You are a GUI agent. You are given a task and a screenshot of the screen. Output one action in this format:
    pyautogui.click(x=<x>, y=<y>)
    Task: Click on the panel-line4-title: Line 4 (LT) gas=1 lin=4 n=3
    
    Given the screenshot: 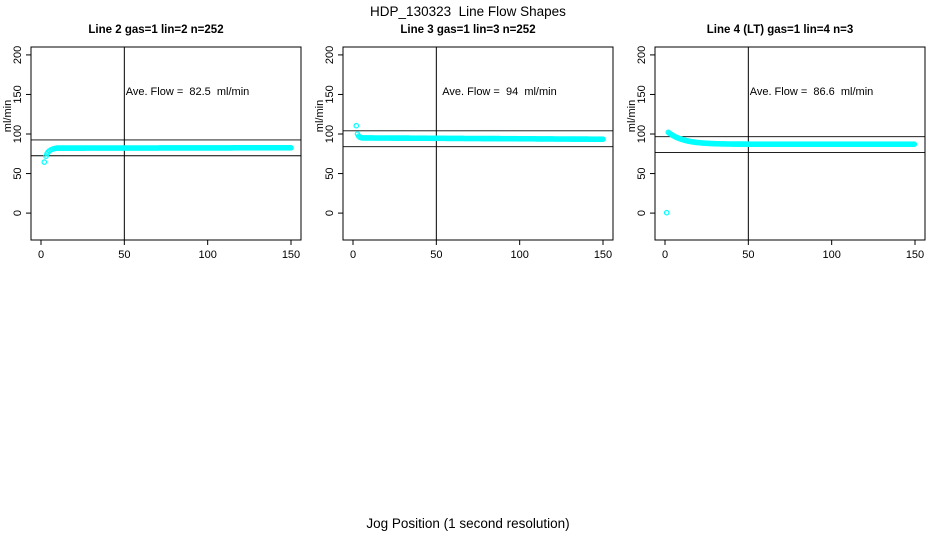 What is the action you would take?
    pyautogui.click(x=780, y=30)
    